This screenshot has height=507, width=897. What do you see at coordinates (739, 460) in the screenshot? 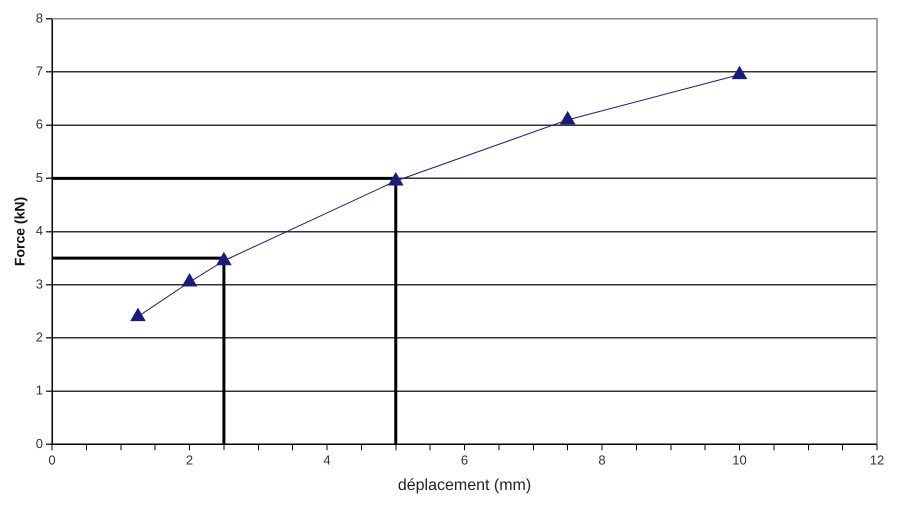
I see `x-tick-label: 10` at bounding box center [739, 460].